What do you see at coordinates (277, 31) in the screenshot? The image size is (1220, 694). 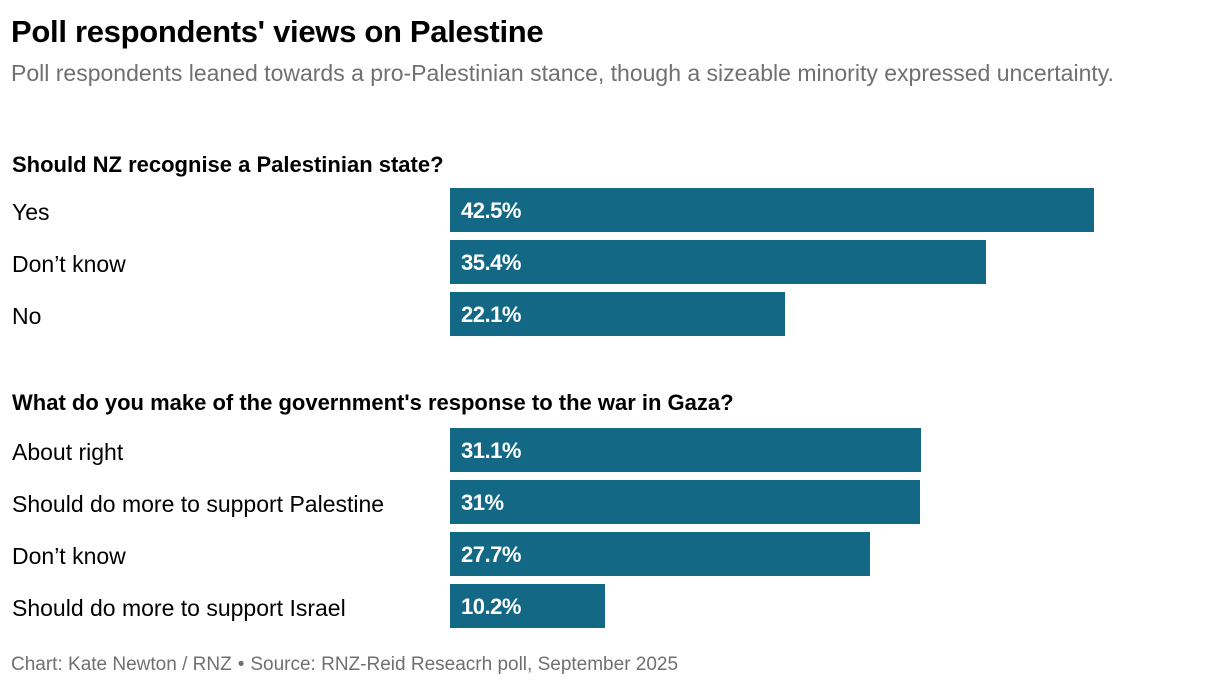 I see `chart-title: Poll respondents' views on Palestine` at bounding box center [277, 31].